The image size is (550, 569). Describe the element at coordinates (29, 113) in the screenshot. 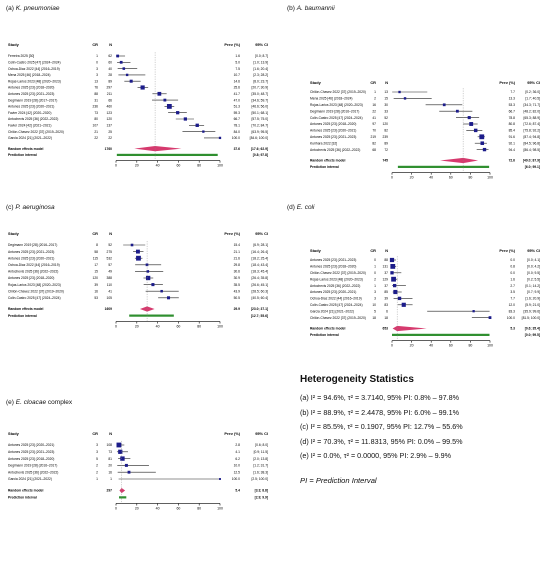

I see `study-label: Favier 2024 [42] (2020–2020)` at that location.